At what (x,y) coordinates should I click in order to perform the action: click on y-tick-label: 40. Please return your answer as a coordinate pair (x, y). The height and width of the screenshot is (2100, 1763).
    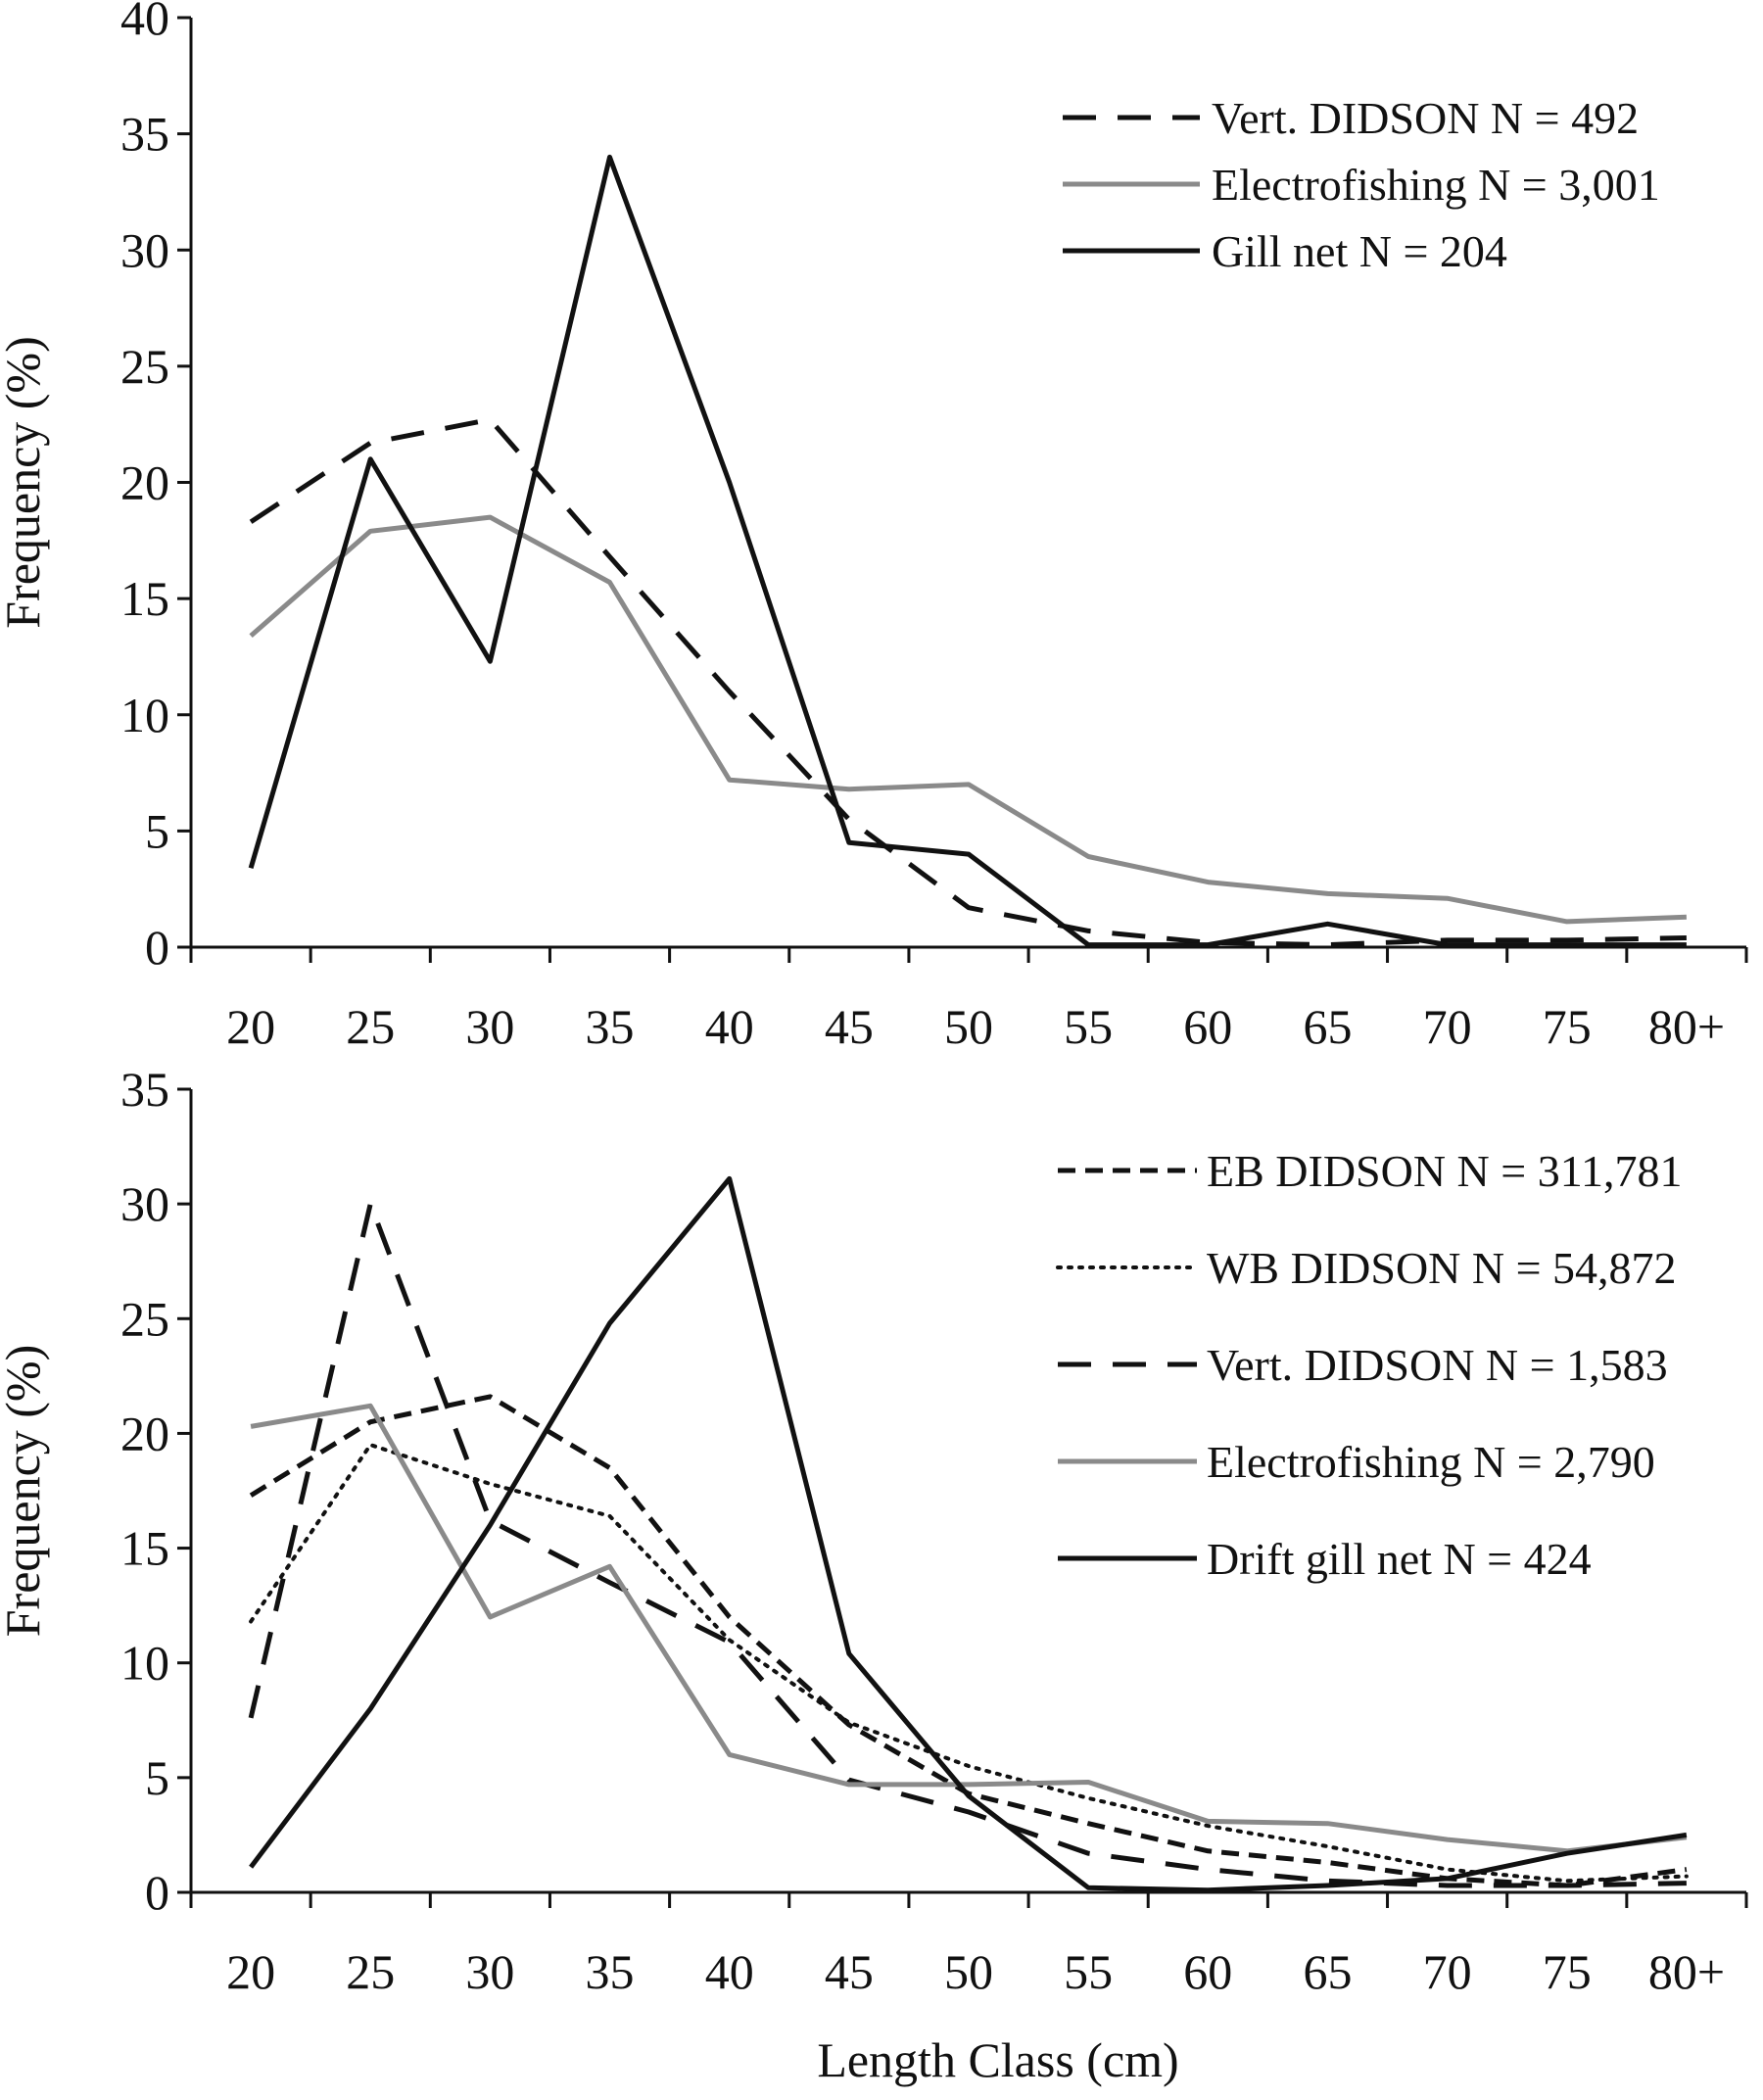
    Looking at the image, I should click on (145, 23).